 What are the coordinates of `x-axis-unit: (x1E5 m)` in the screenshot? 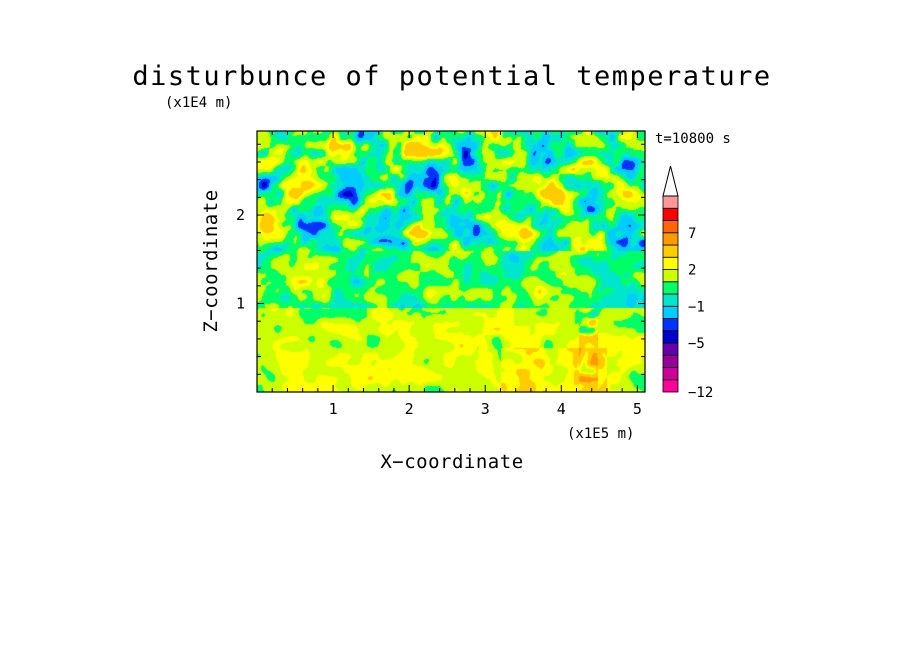 It's located at (600, 434).